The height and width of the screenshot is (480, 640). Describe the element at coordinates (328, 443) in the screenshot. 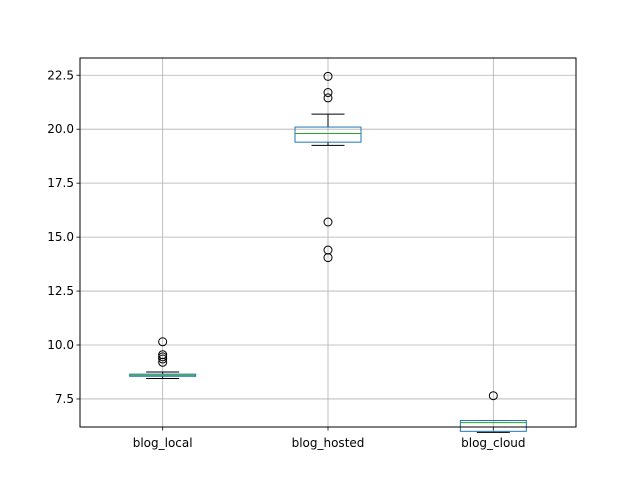

I see `x-tick-label: blog_hosted` at that location.